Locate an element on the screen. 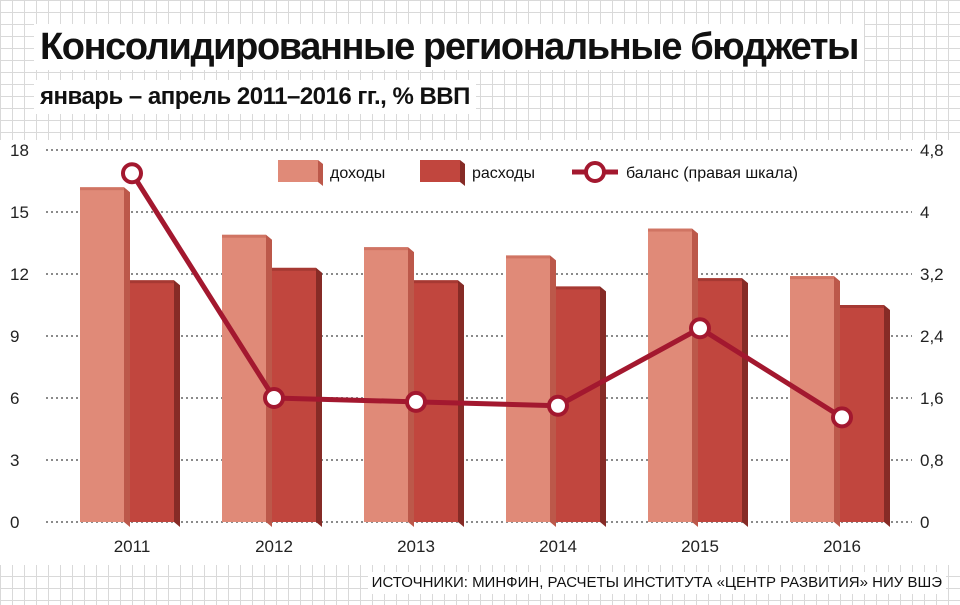  y-tick-label: 6 is located at coordinates (14, 398).